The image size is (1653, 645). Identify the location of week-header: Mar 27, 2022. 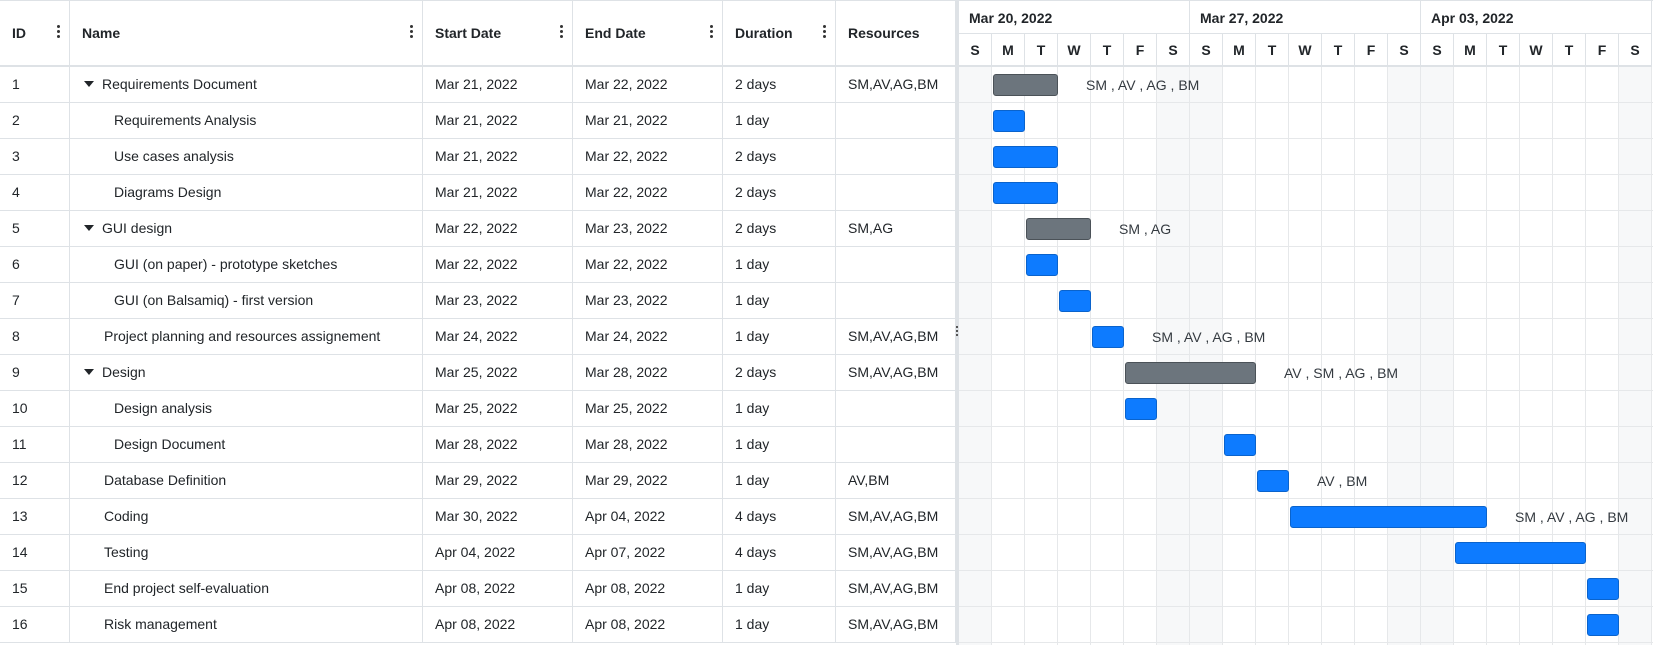
(1305, 17).